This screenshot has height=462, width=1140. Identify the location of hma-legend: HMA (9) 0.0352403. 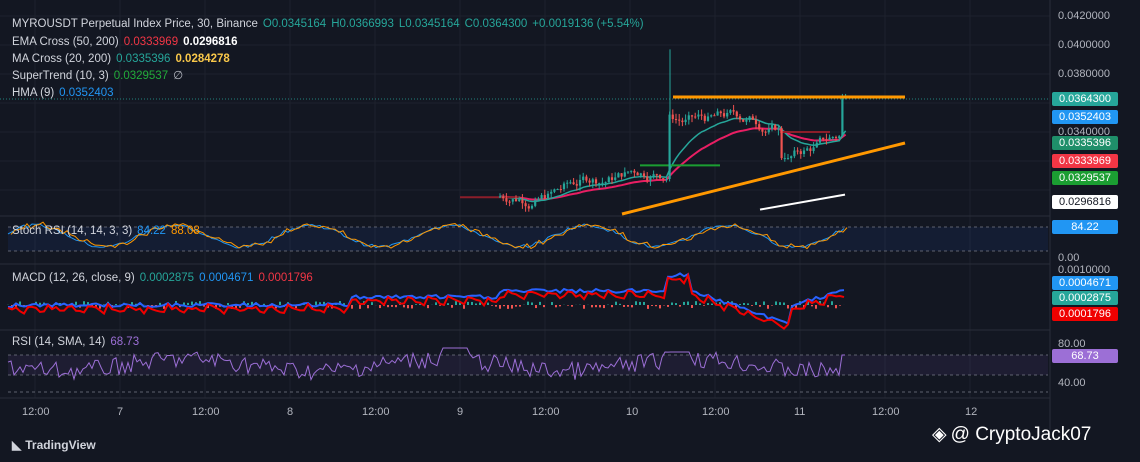
(65, 93).